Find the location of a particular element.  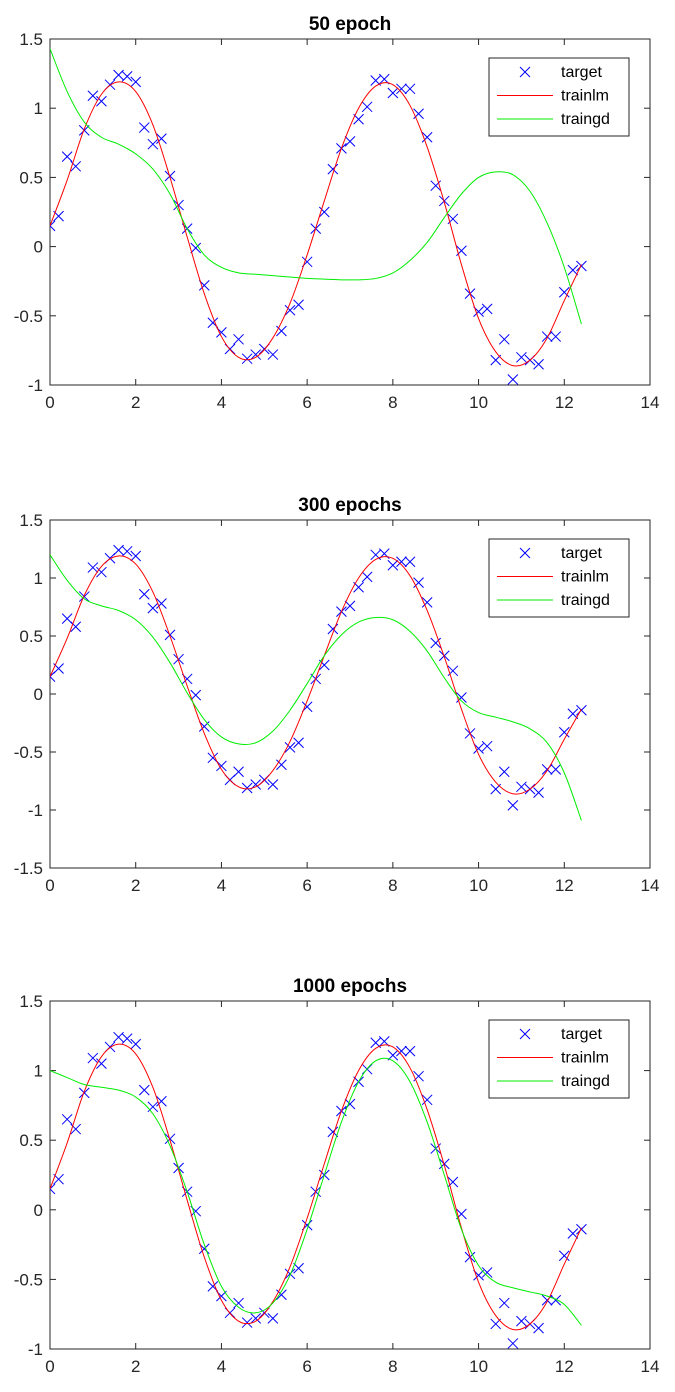

legend-label: target is located at coordinates (581, 553).